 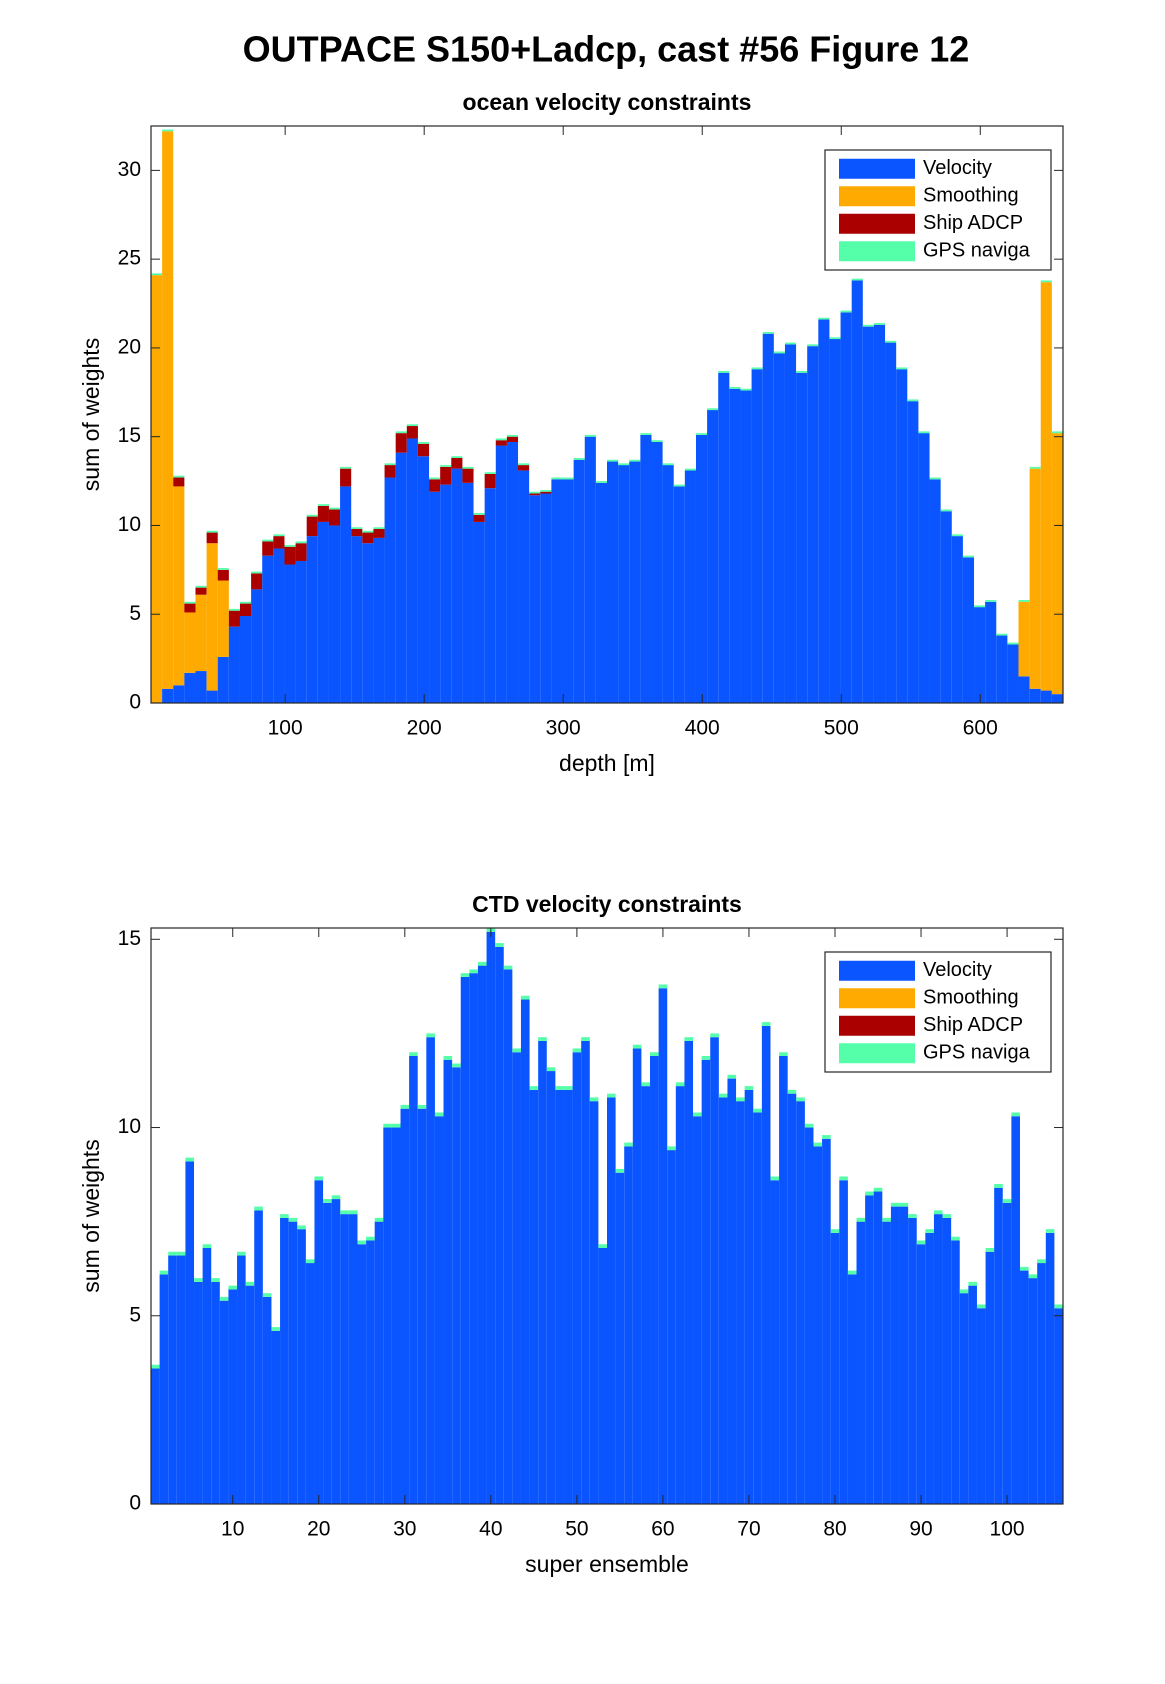 I want to click on subplot-title: ocean velocity constraints, so click(x=607, y=102).